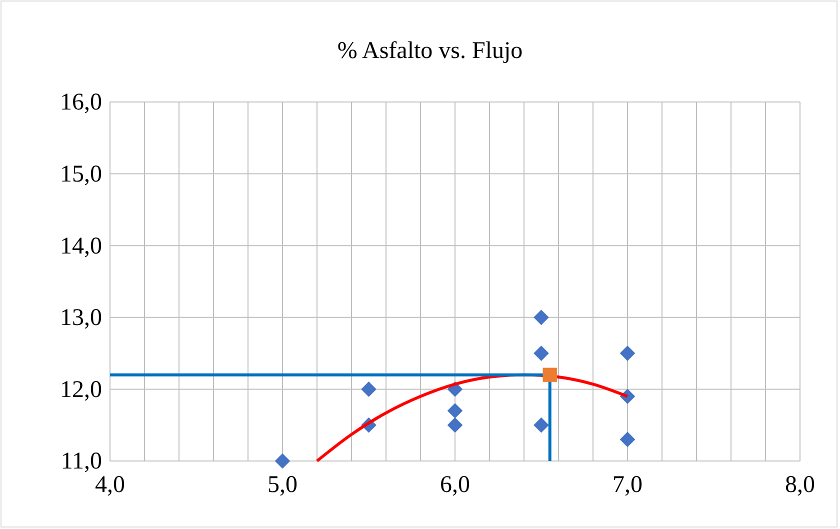 The width and height of the screenshot is (840, 529). I want to click on y-tick-label: 14,0, so click(81, 246).